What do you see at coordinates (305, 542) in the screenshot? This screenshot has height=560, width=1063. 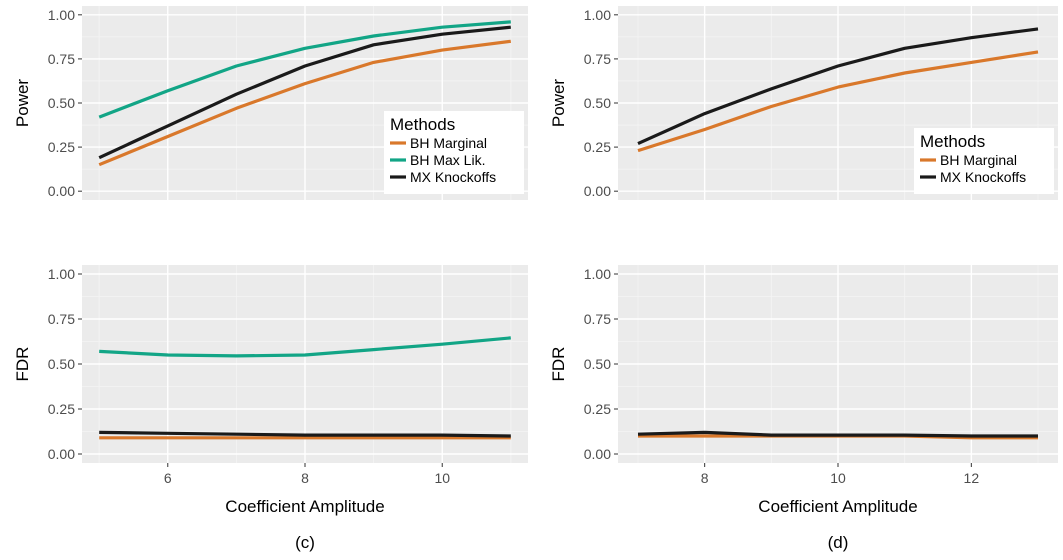 I see `panel-caption: (c)` at bounding box center [305, 542].